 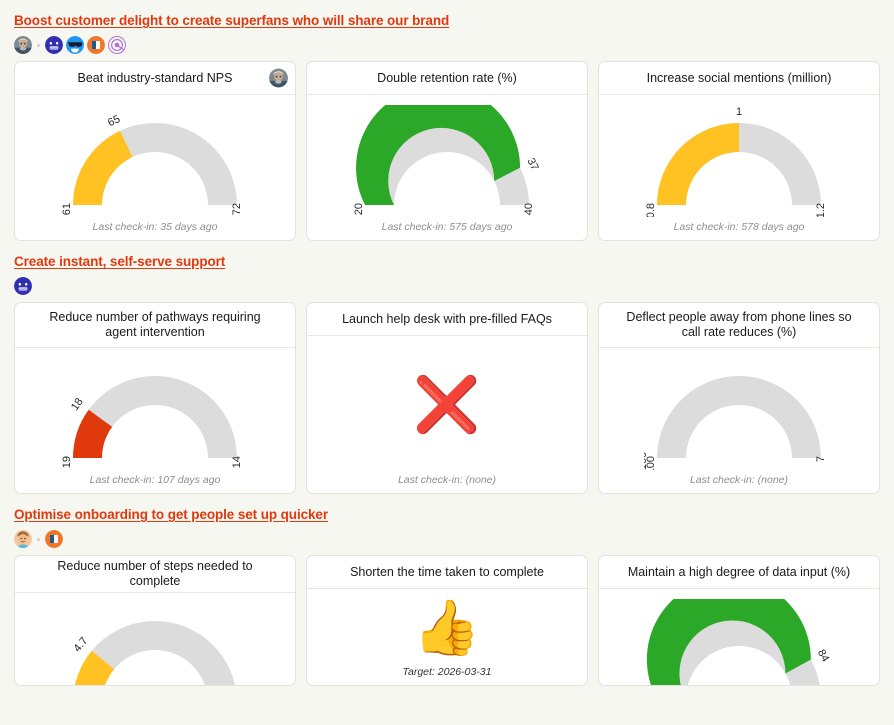 I want to click on status-emoji-wrap: 👍, so click(x=447, y=627).